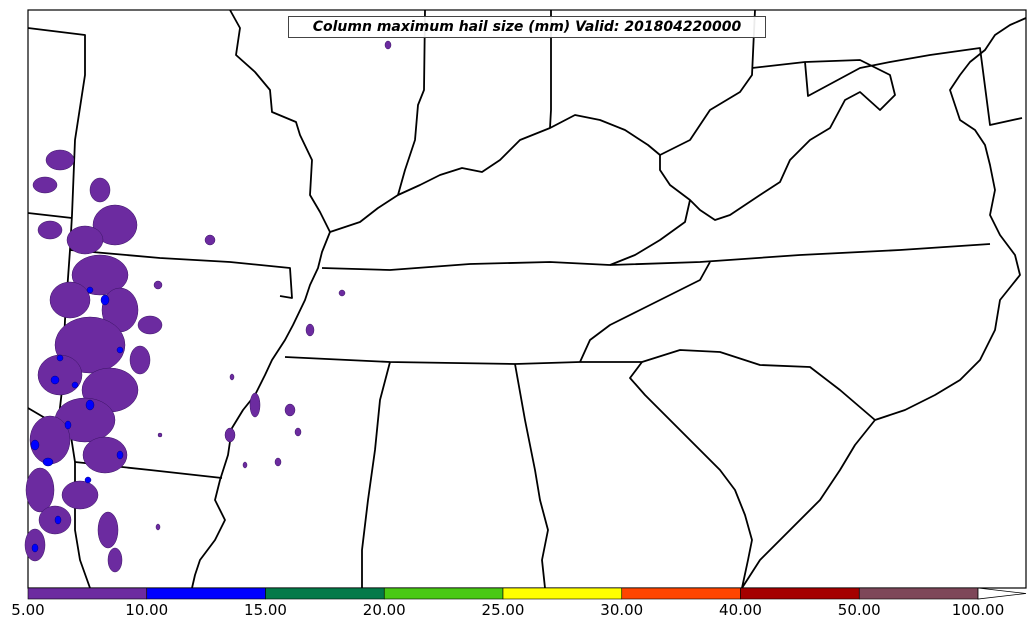 This screenshot has height=633, width=1036. What do you see at coordinates (411, 102) in the screenshot?
I see `illinois-indiana-border` at bounding box center [411, 102].